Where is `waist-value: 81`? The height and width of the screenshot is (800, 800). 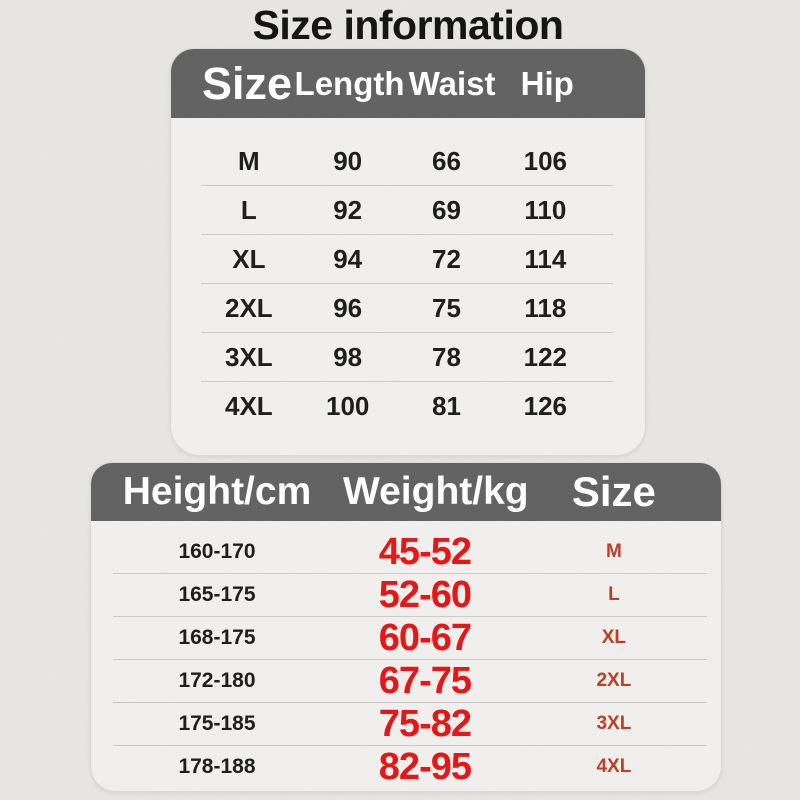 waist-value: 81 is located at coordinates (446, 405).